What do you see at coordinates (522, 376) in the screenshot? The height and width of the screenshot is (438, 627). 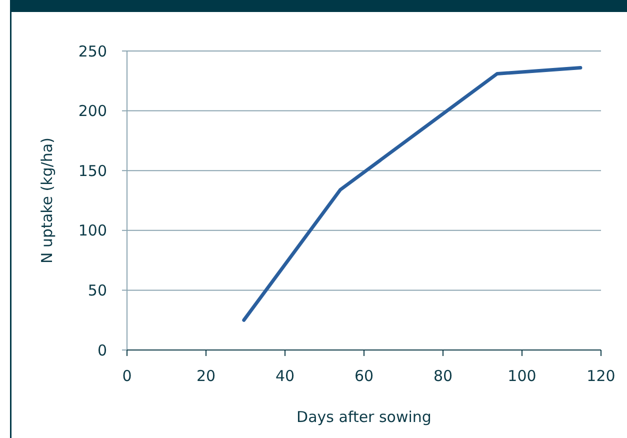 I see `x-tick-label: 100` at bounding box center [522, 376].